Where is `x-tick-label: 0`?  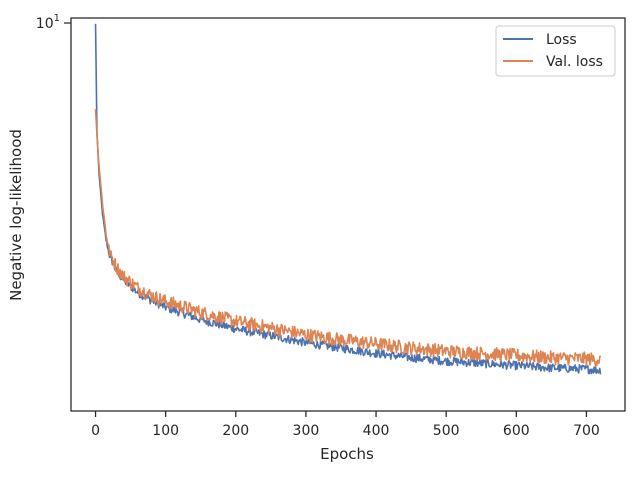 x-tick-label: 0 is located at coordinates (95, 431).